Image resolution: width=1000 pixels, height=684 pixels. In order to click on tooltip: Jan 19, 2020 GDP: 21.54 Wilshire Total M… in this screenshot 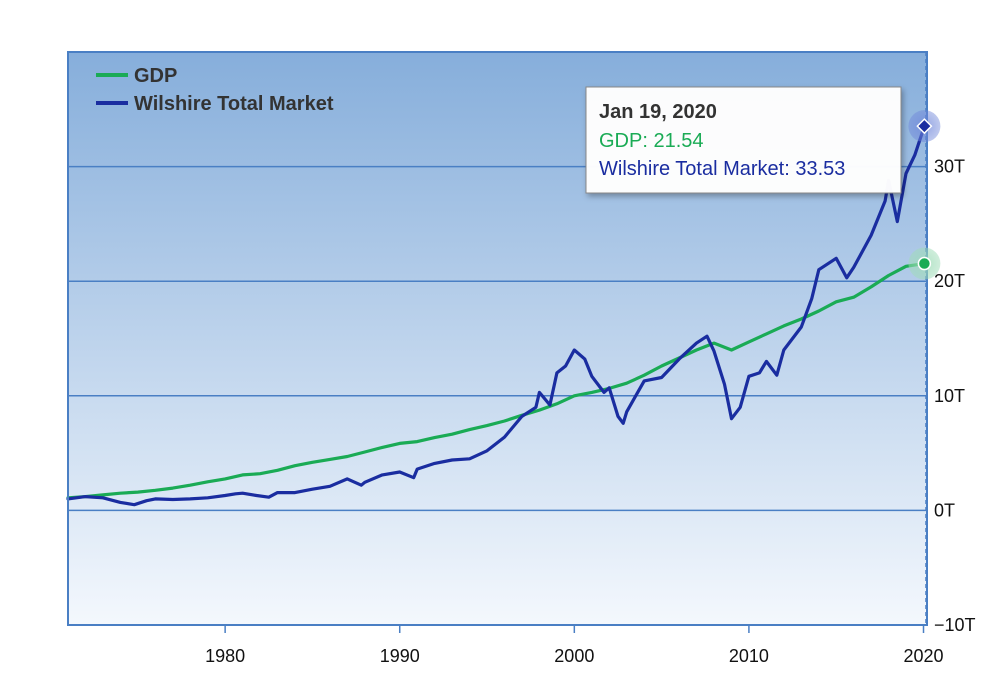, I will do `click(743, 140)`.